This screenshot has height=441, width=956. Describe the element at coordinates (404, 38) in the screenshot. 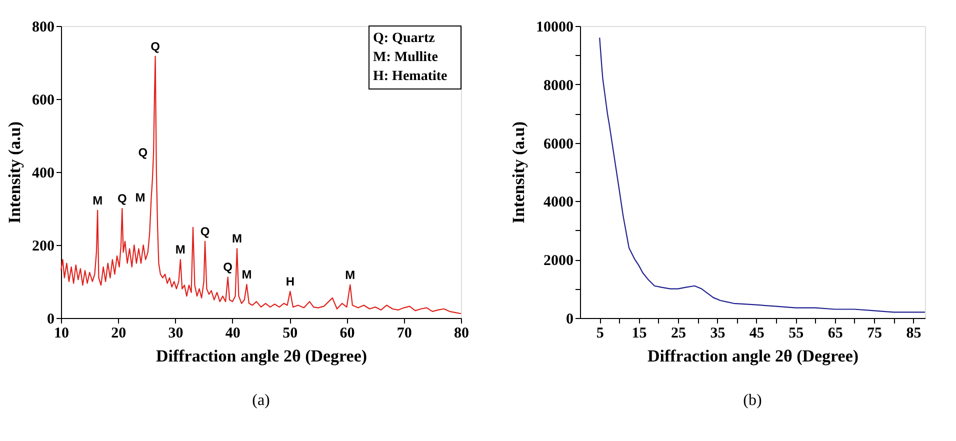

I see `annotation: Q: Quartz` at that location.